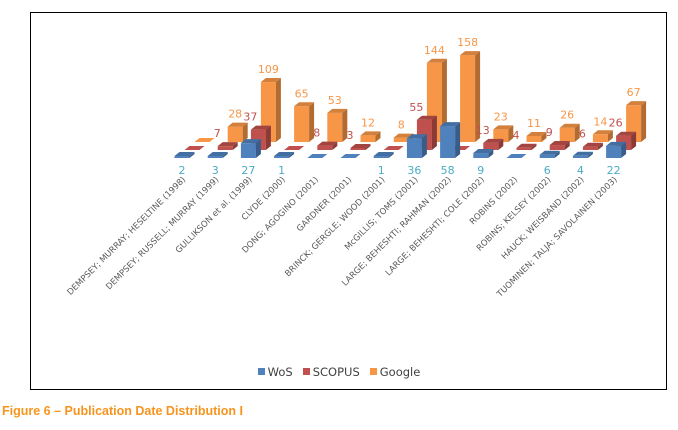 The height and width of the screenshot is (430, 678). I want to click on data-label-wos: 3, so click(215, 170).